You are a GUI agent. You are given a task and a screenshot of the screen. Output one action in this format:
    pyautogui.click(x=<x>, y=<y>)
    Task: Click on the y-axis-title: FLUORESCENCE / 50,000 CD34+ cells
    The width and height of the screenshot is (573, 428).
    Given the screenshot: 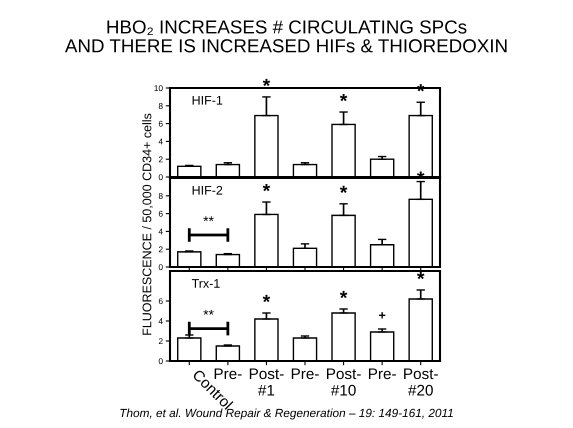 What is the action you would take?
    pyautogui.click(x=147, y=224)
    